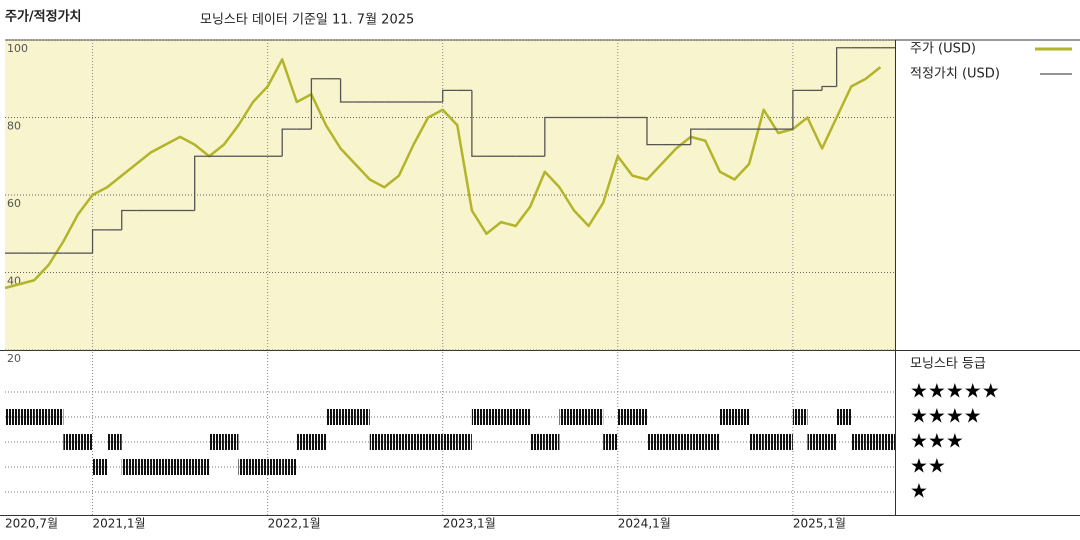 The image size is (1080, 540). I want to click on rating-level-label: ★★★★★, so click(955, 391).